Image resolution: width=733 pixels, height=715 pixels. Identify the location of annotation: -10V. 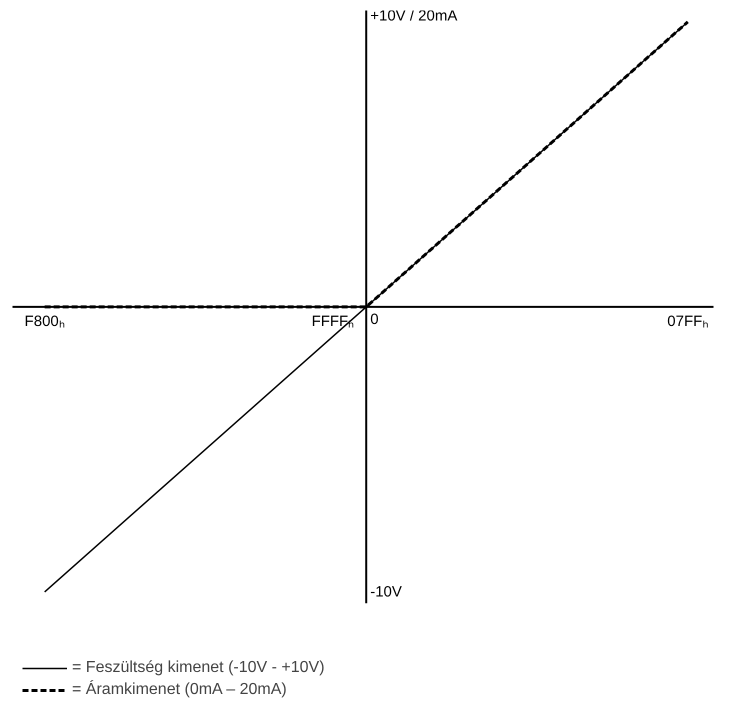
(386, 591).